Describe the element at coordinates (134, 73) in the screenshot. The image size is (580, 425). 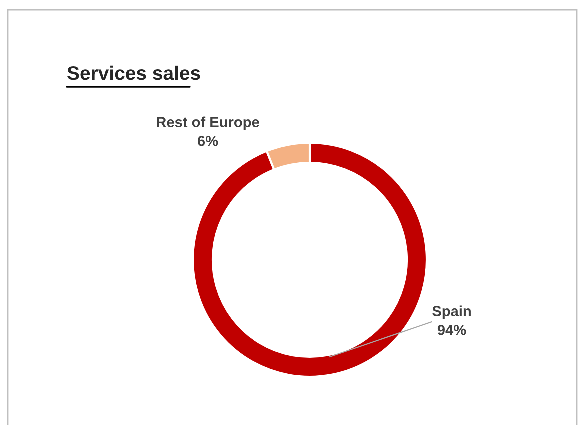
I see `chart-title: Services sales` at that location.